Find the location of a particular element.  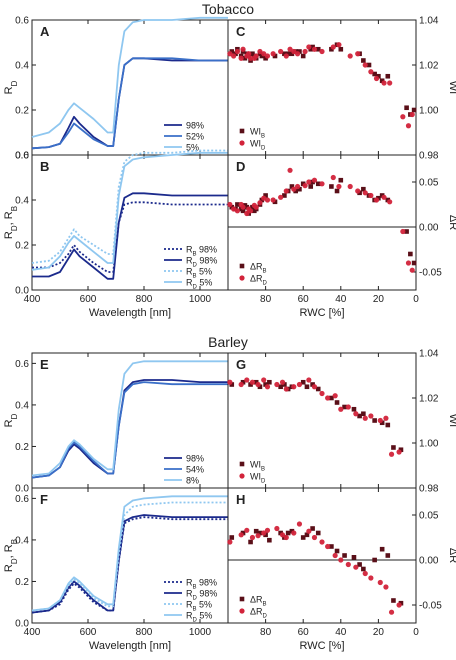

x-axis-label: RWC [%] is located at coordinates (321, 646).